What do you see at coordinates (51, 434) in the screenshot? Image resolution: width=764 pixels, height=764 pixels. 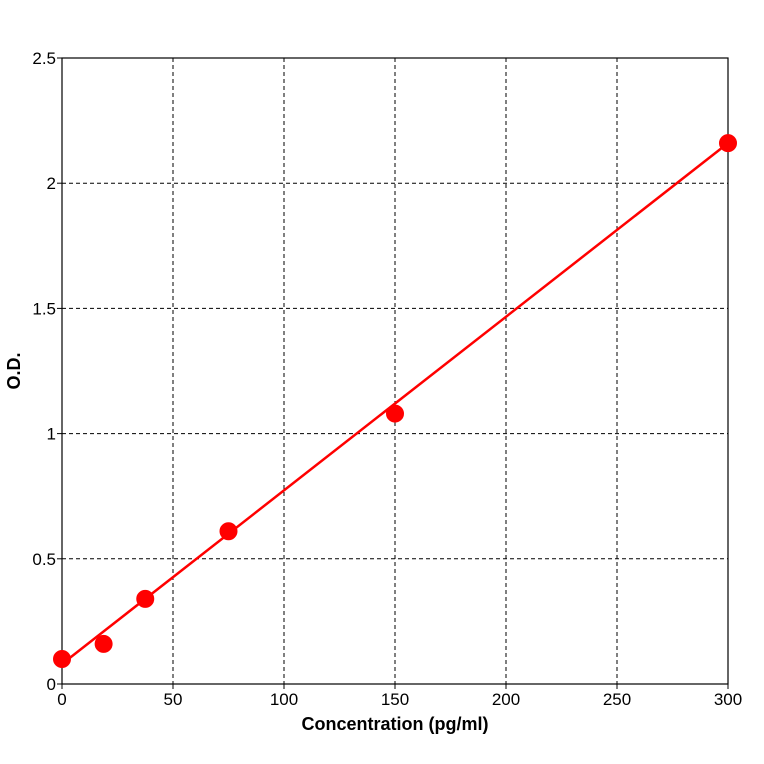 I see `y-tick-label: 1` at bounding box center [51, 434].